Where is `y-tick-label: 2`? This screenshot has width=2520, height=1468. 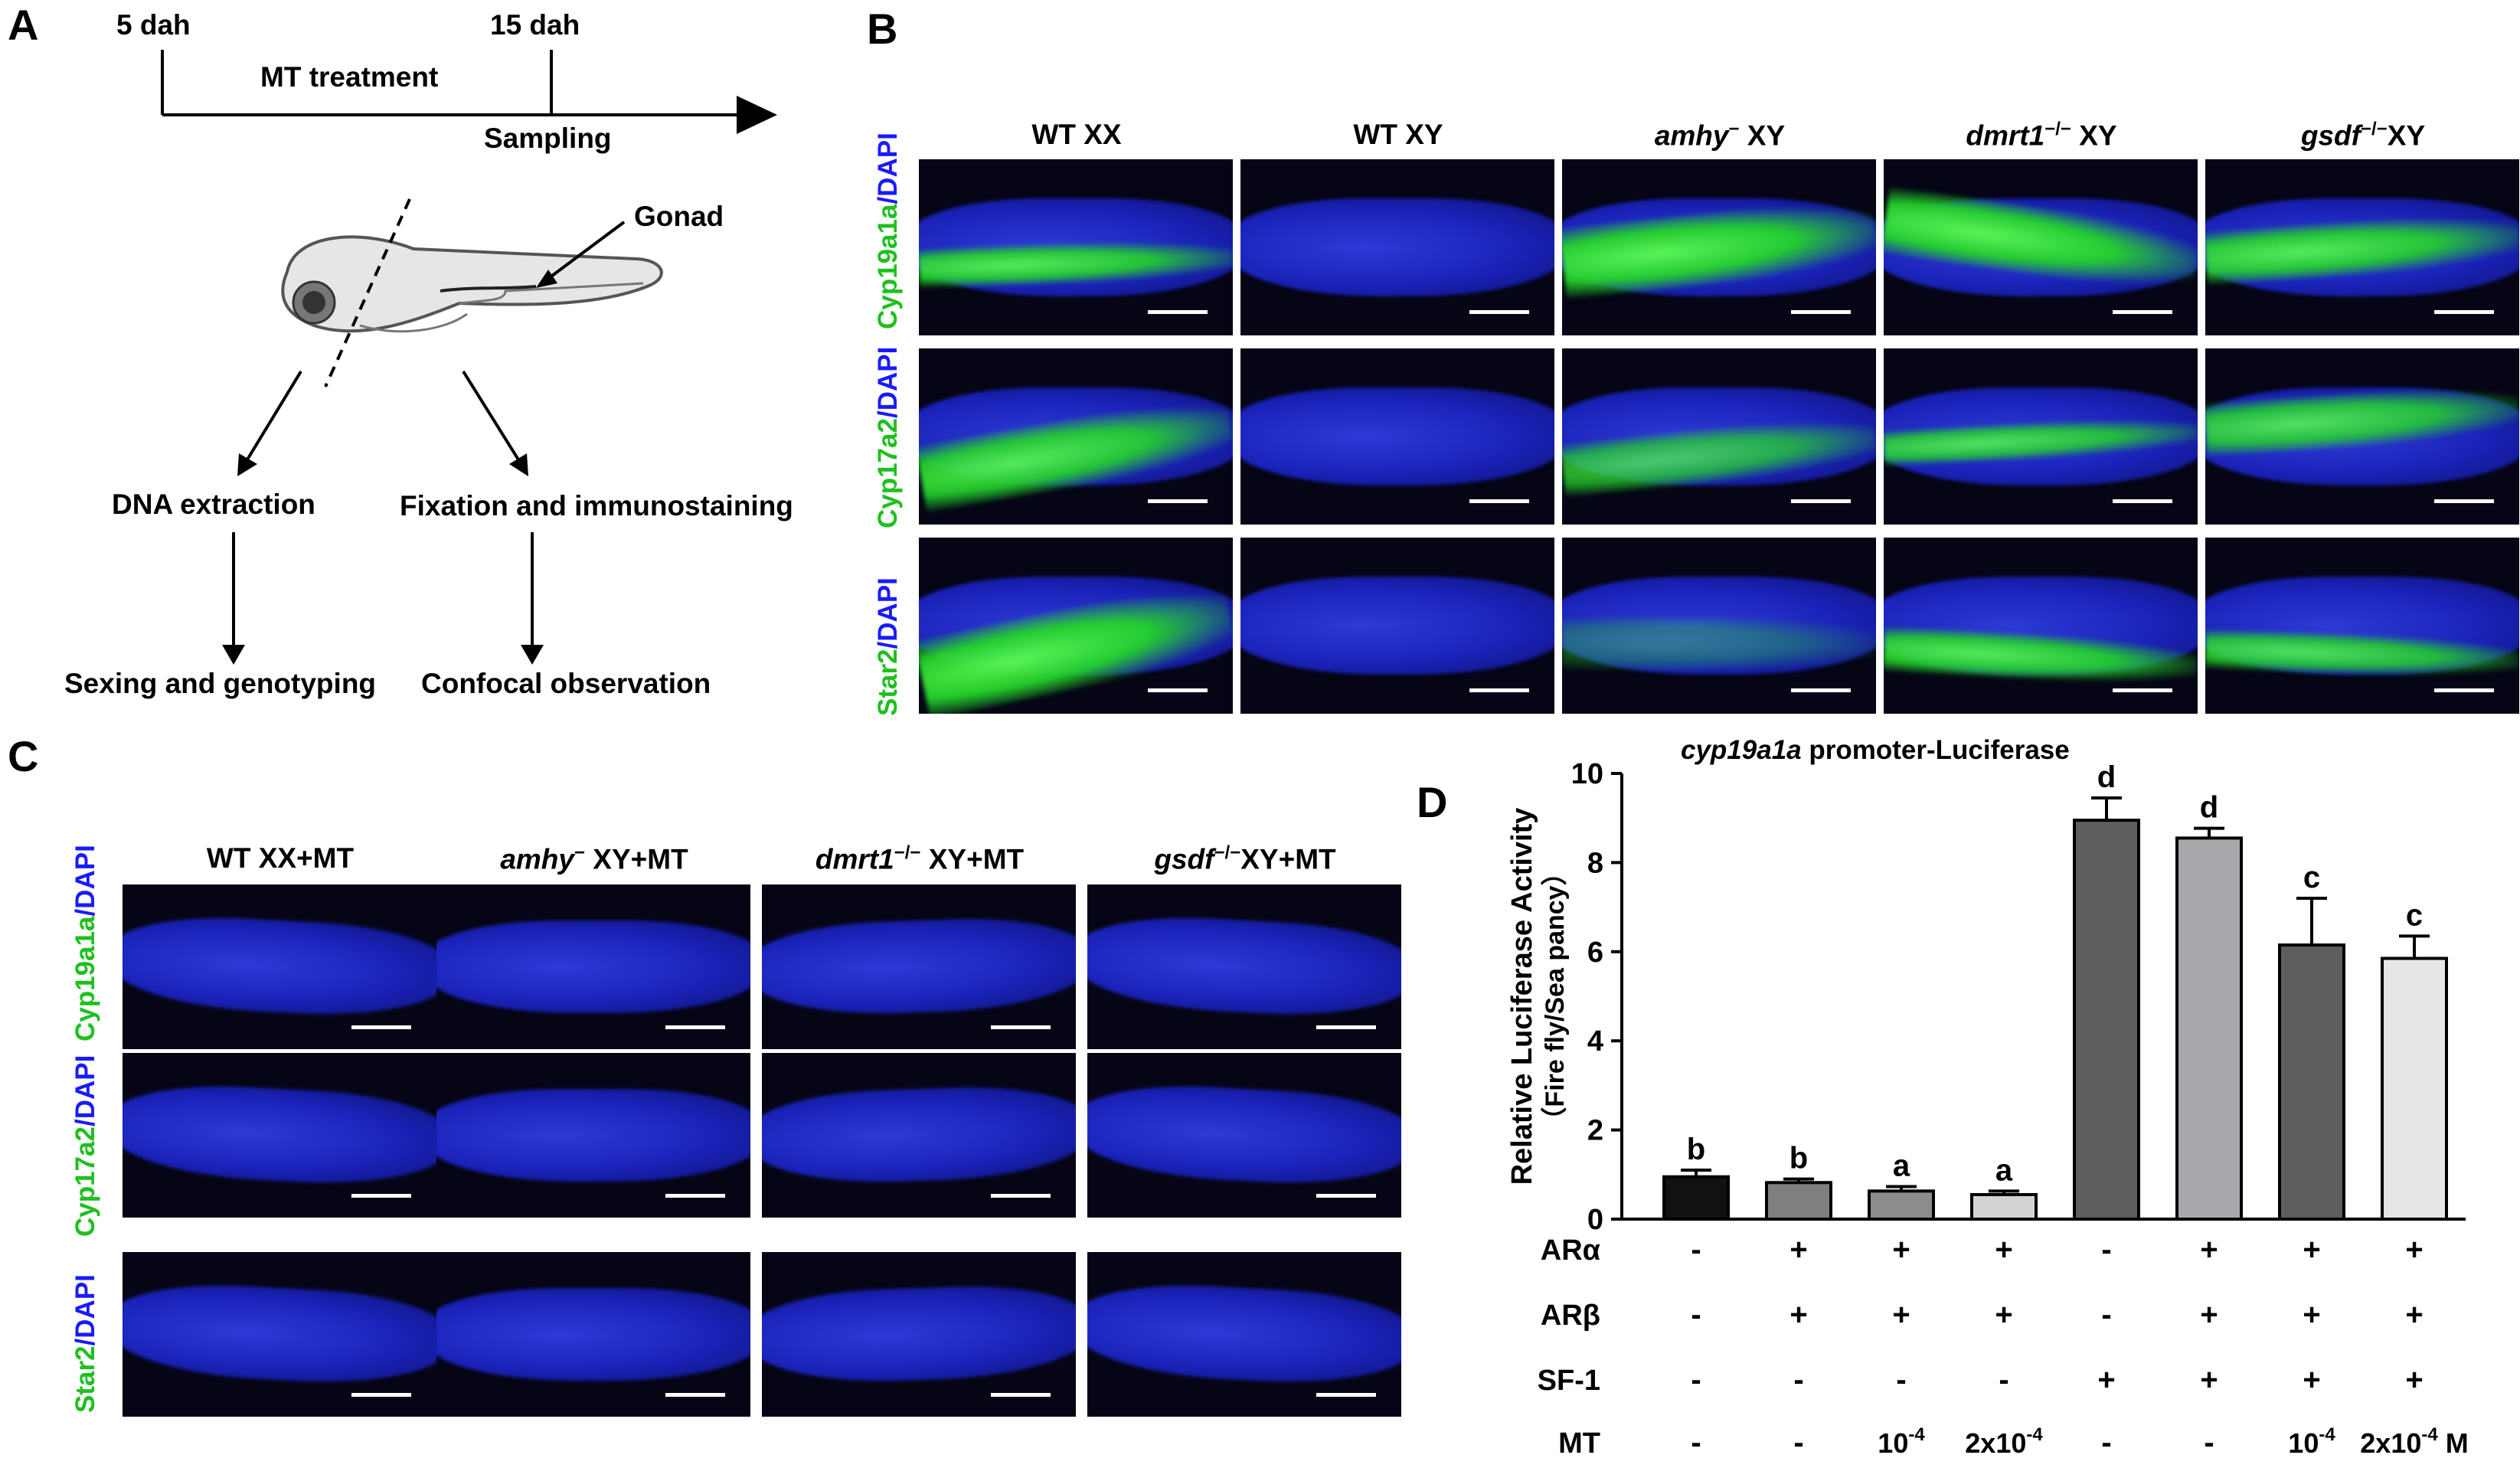
y-tick-label: 2 is located at coordinates (1595, 1131).